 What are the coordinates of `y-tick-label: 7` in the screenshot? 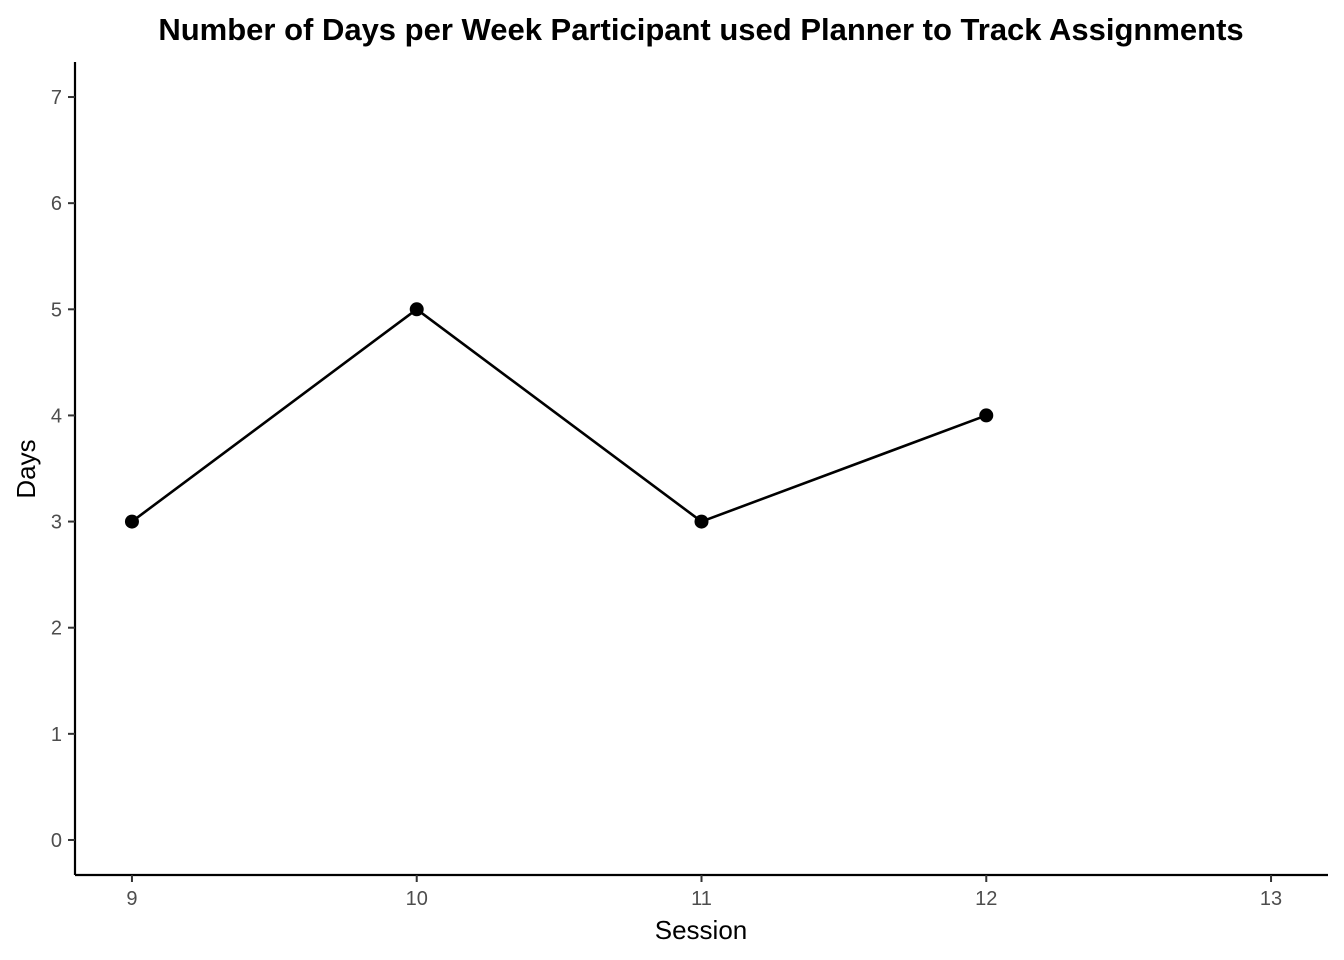 It's located at (56, 98).